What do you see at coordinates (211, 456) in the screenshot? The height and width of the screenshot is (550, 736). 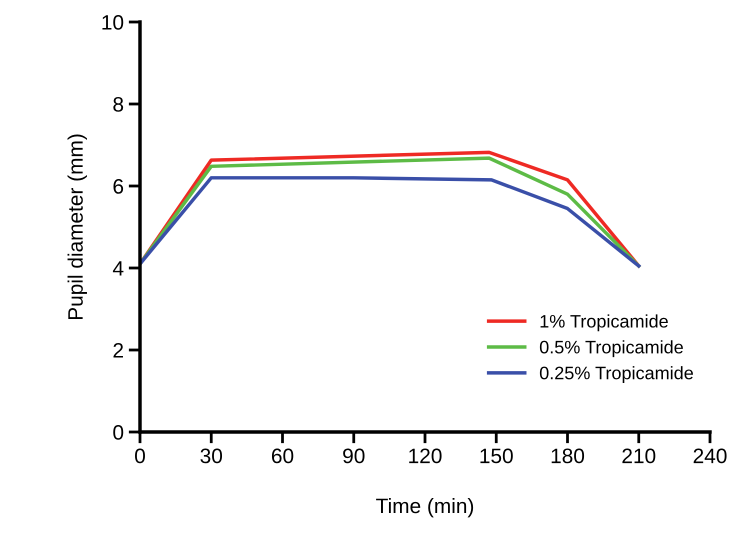 I see `x-tick-label: 30` at bounding box center [211, 456].